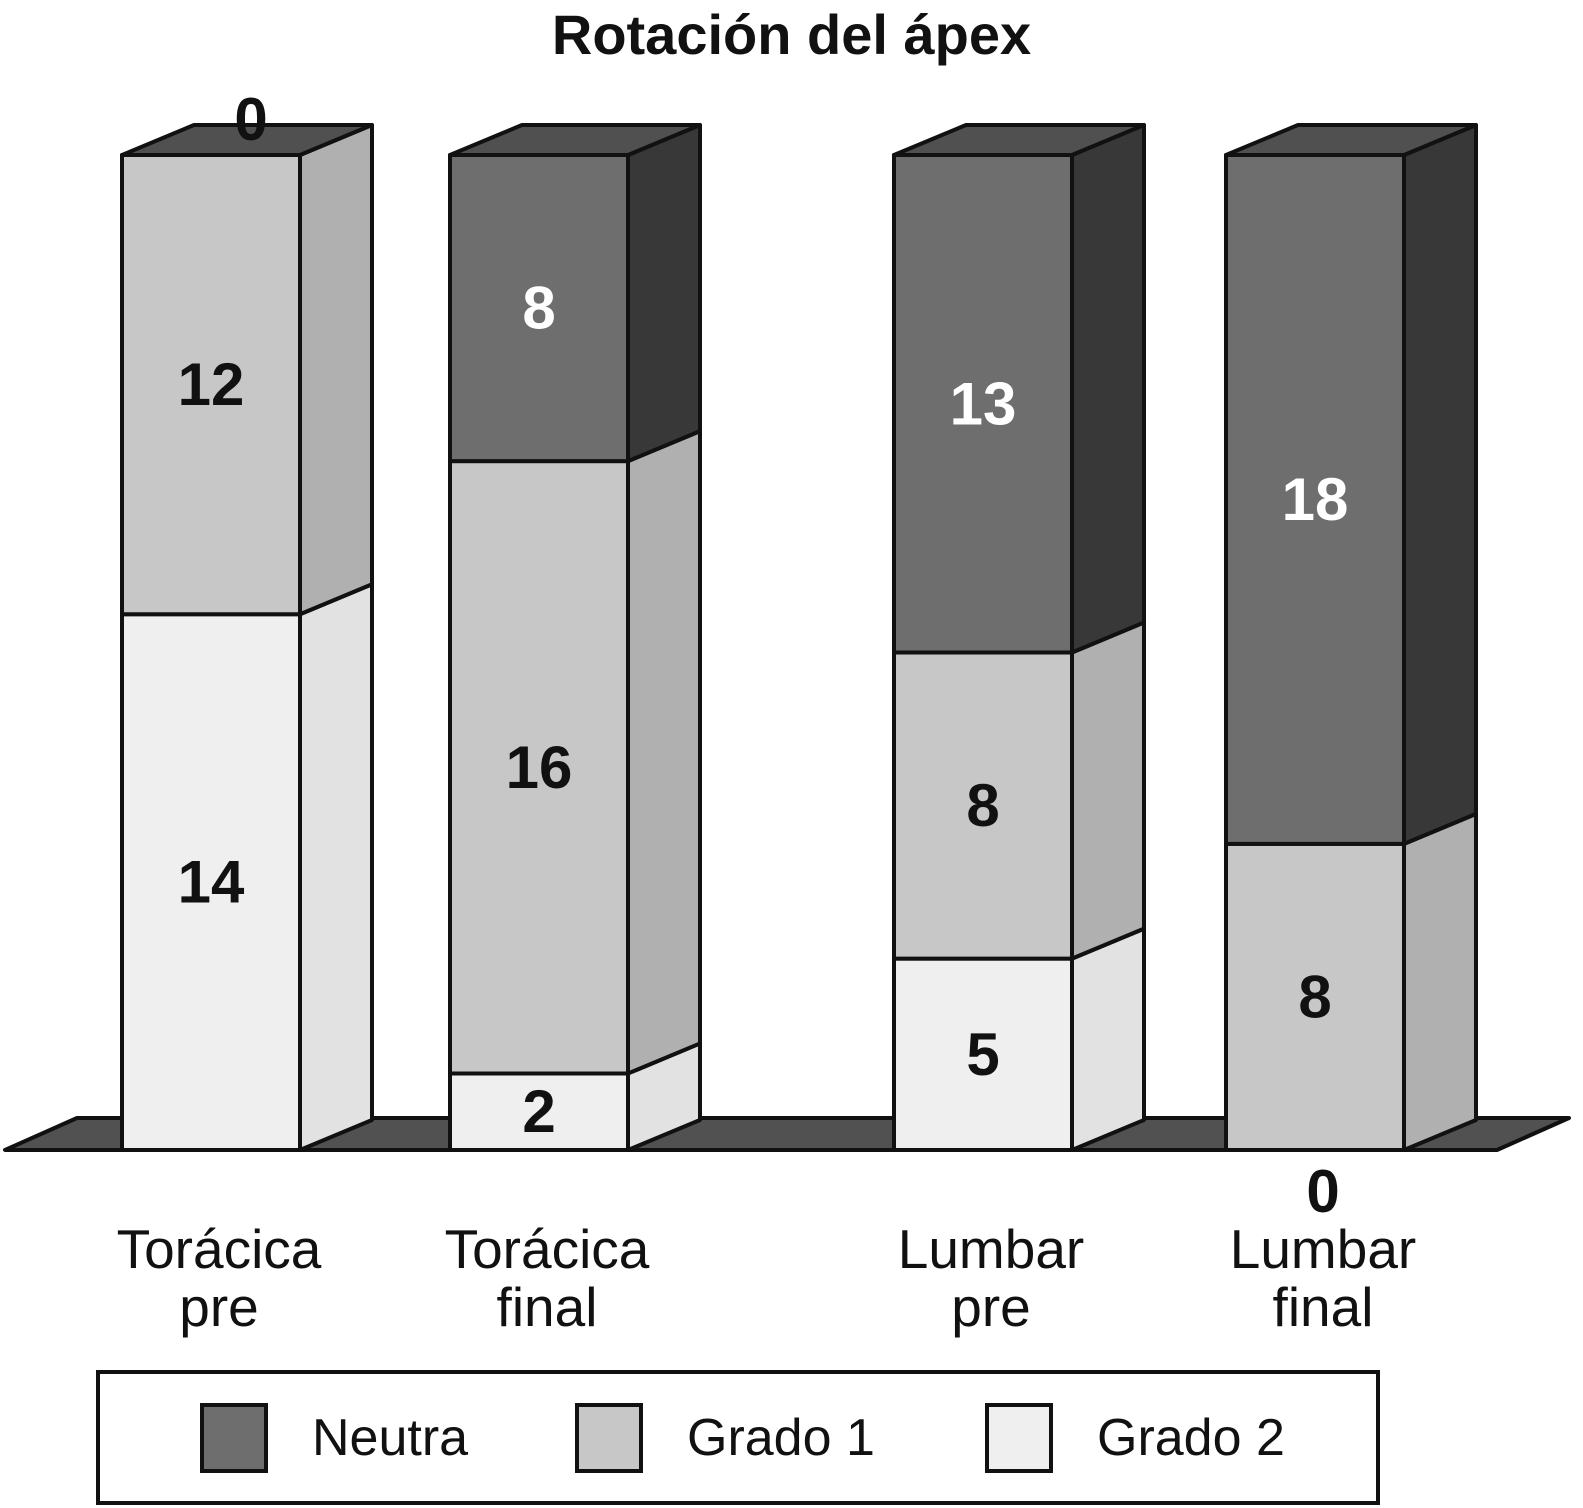 The width and height of the screenshot is (1583, 1508). Describe the element at coordinates (539, 767) in the screenshot. I see `value-label: 16` at that location.